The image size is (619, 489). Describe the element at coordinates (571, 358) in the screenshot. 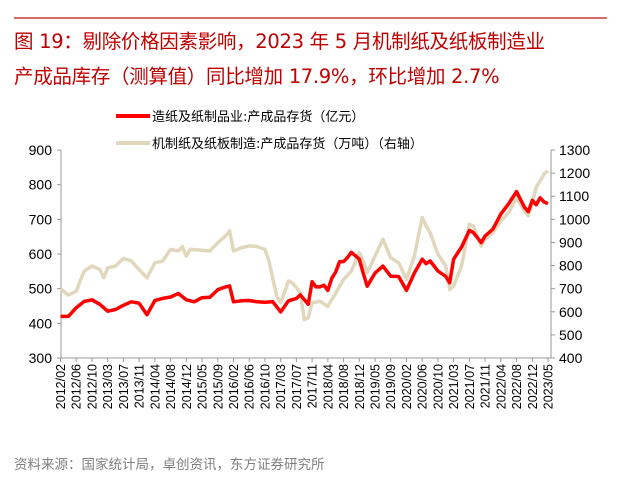

I see `right-tick-label: 400` at that location.